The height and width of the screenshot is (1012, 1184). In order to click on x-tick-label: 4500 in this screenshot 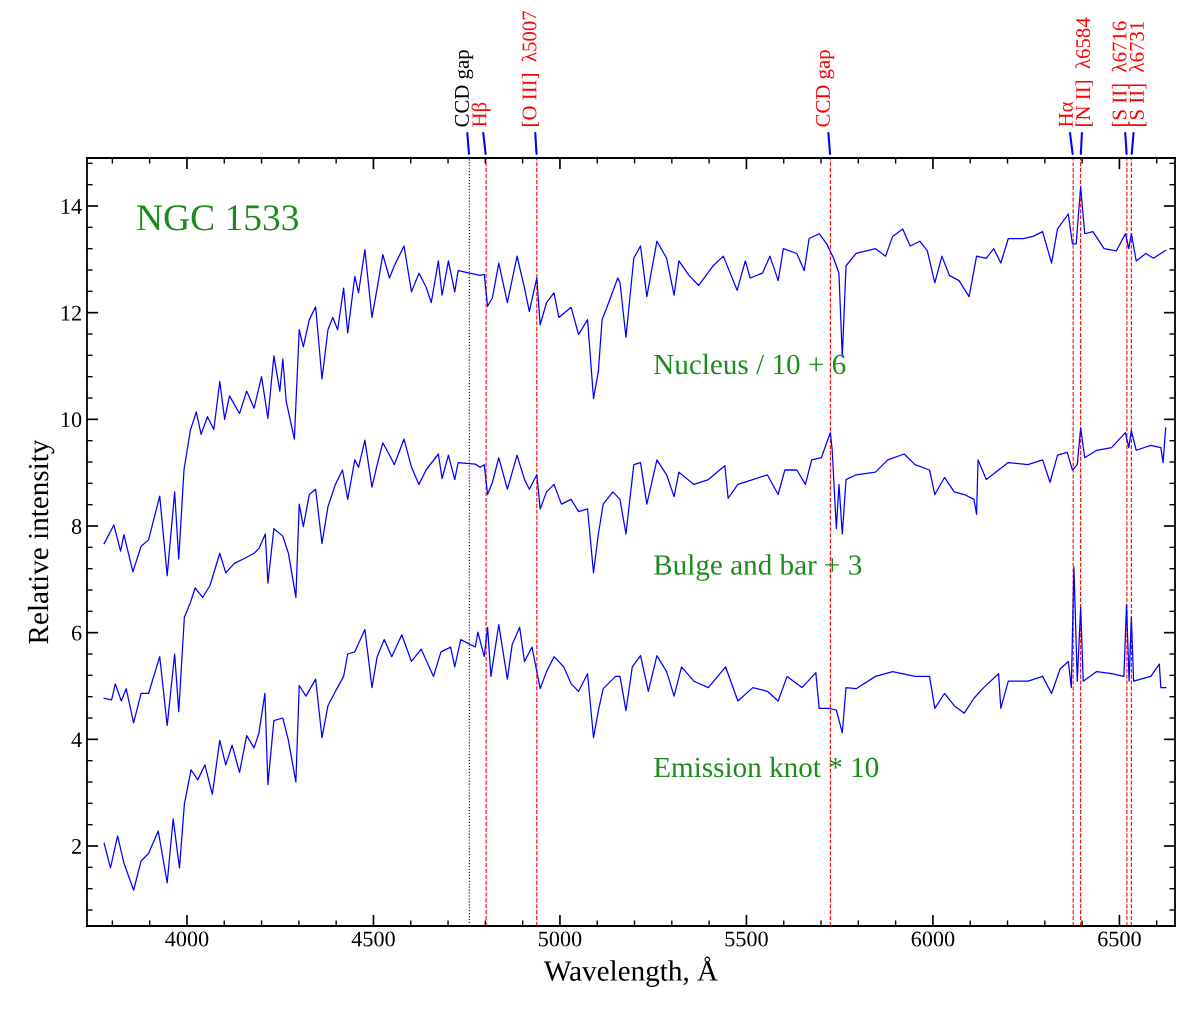, I will do `click(373, 939)`.